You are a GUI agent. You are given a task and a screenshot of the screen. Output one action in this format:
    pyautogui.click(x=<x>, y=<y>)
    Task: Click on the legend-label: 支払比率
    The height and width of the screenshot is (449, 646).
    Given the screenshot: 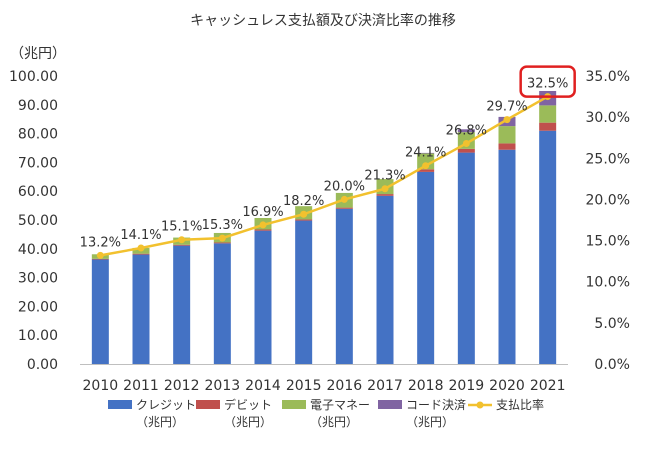 What is the action you would take?
    pyautogui.click(x=520, y=404)
    